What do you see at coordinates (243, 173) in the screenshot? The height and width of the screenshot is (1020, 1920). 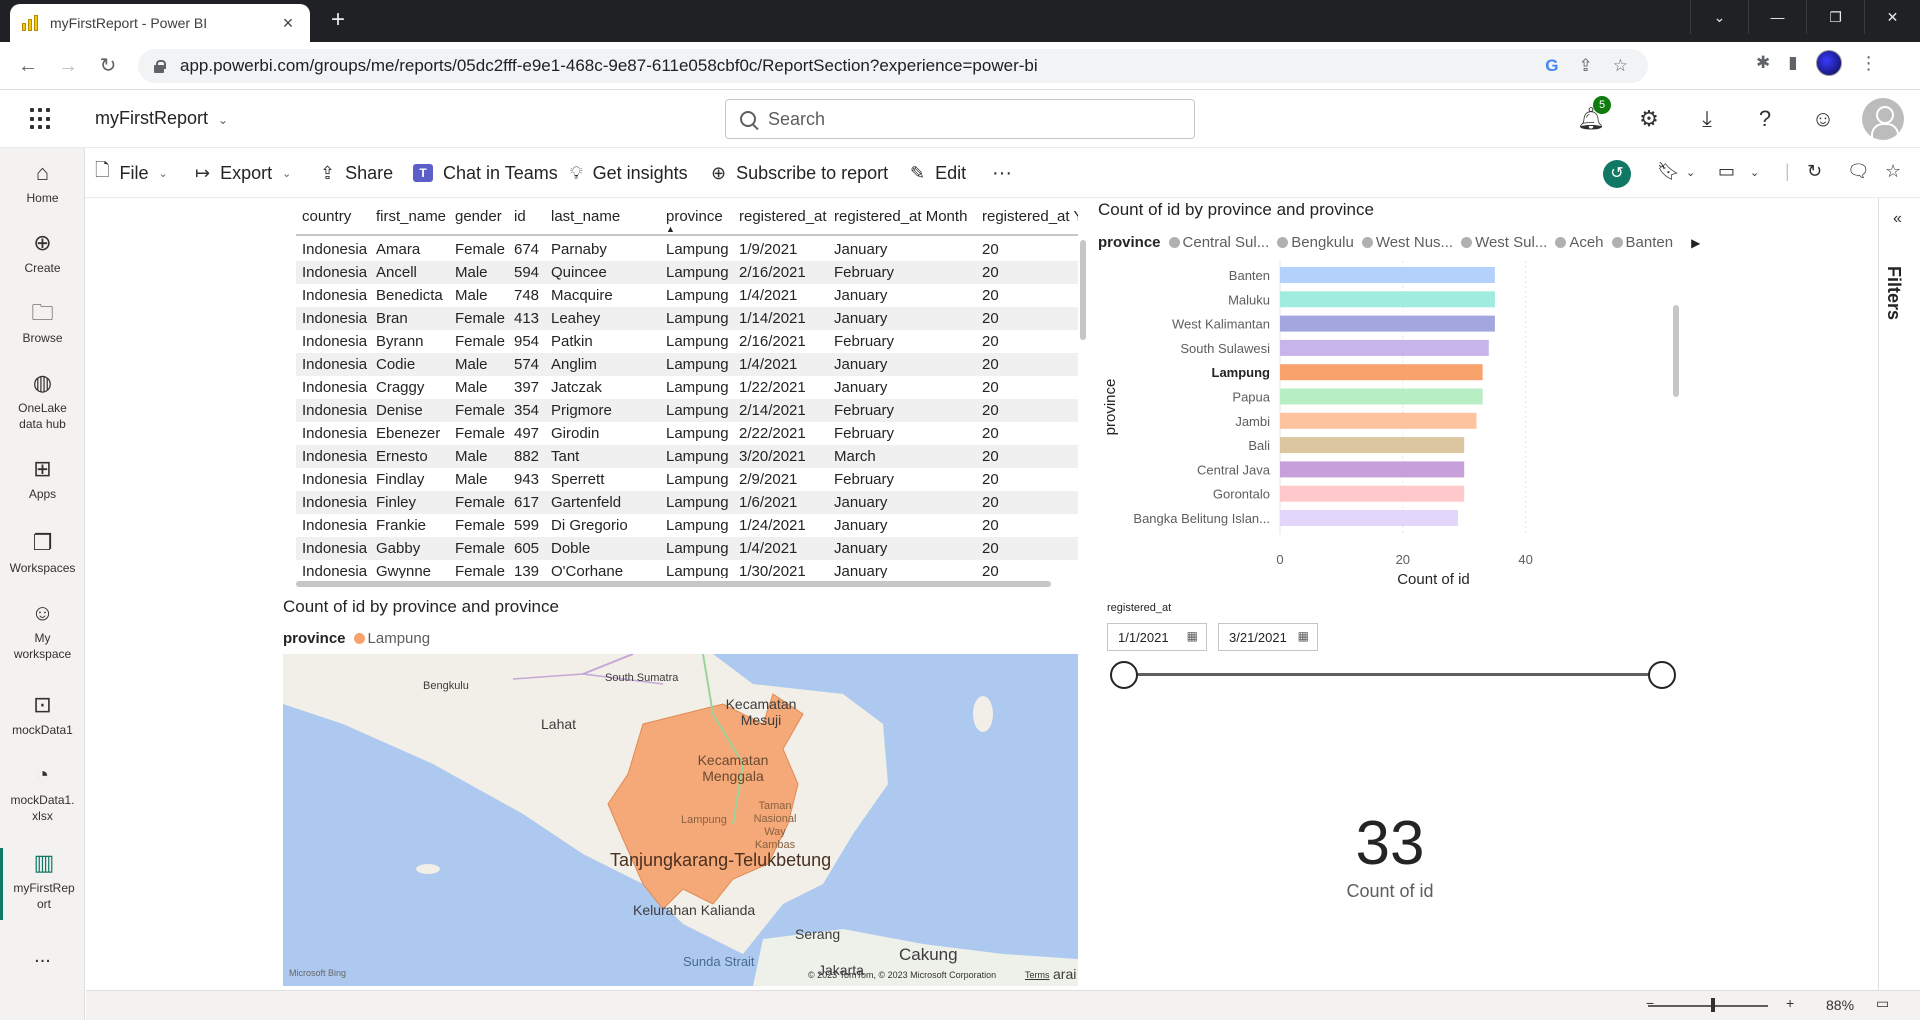 I see `export-menu: ↦ Export ⌄` at bounding box center [243, 173].